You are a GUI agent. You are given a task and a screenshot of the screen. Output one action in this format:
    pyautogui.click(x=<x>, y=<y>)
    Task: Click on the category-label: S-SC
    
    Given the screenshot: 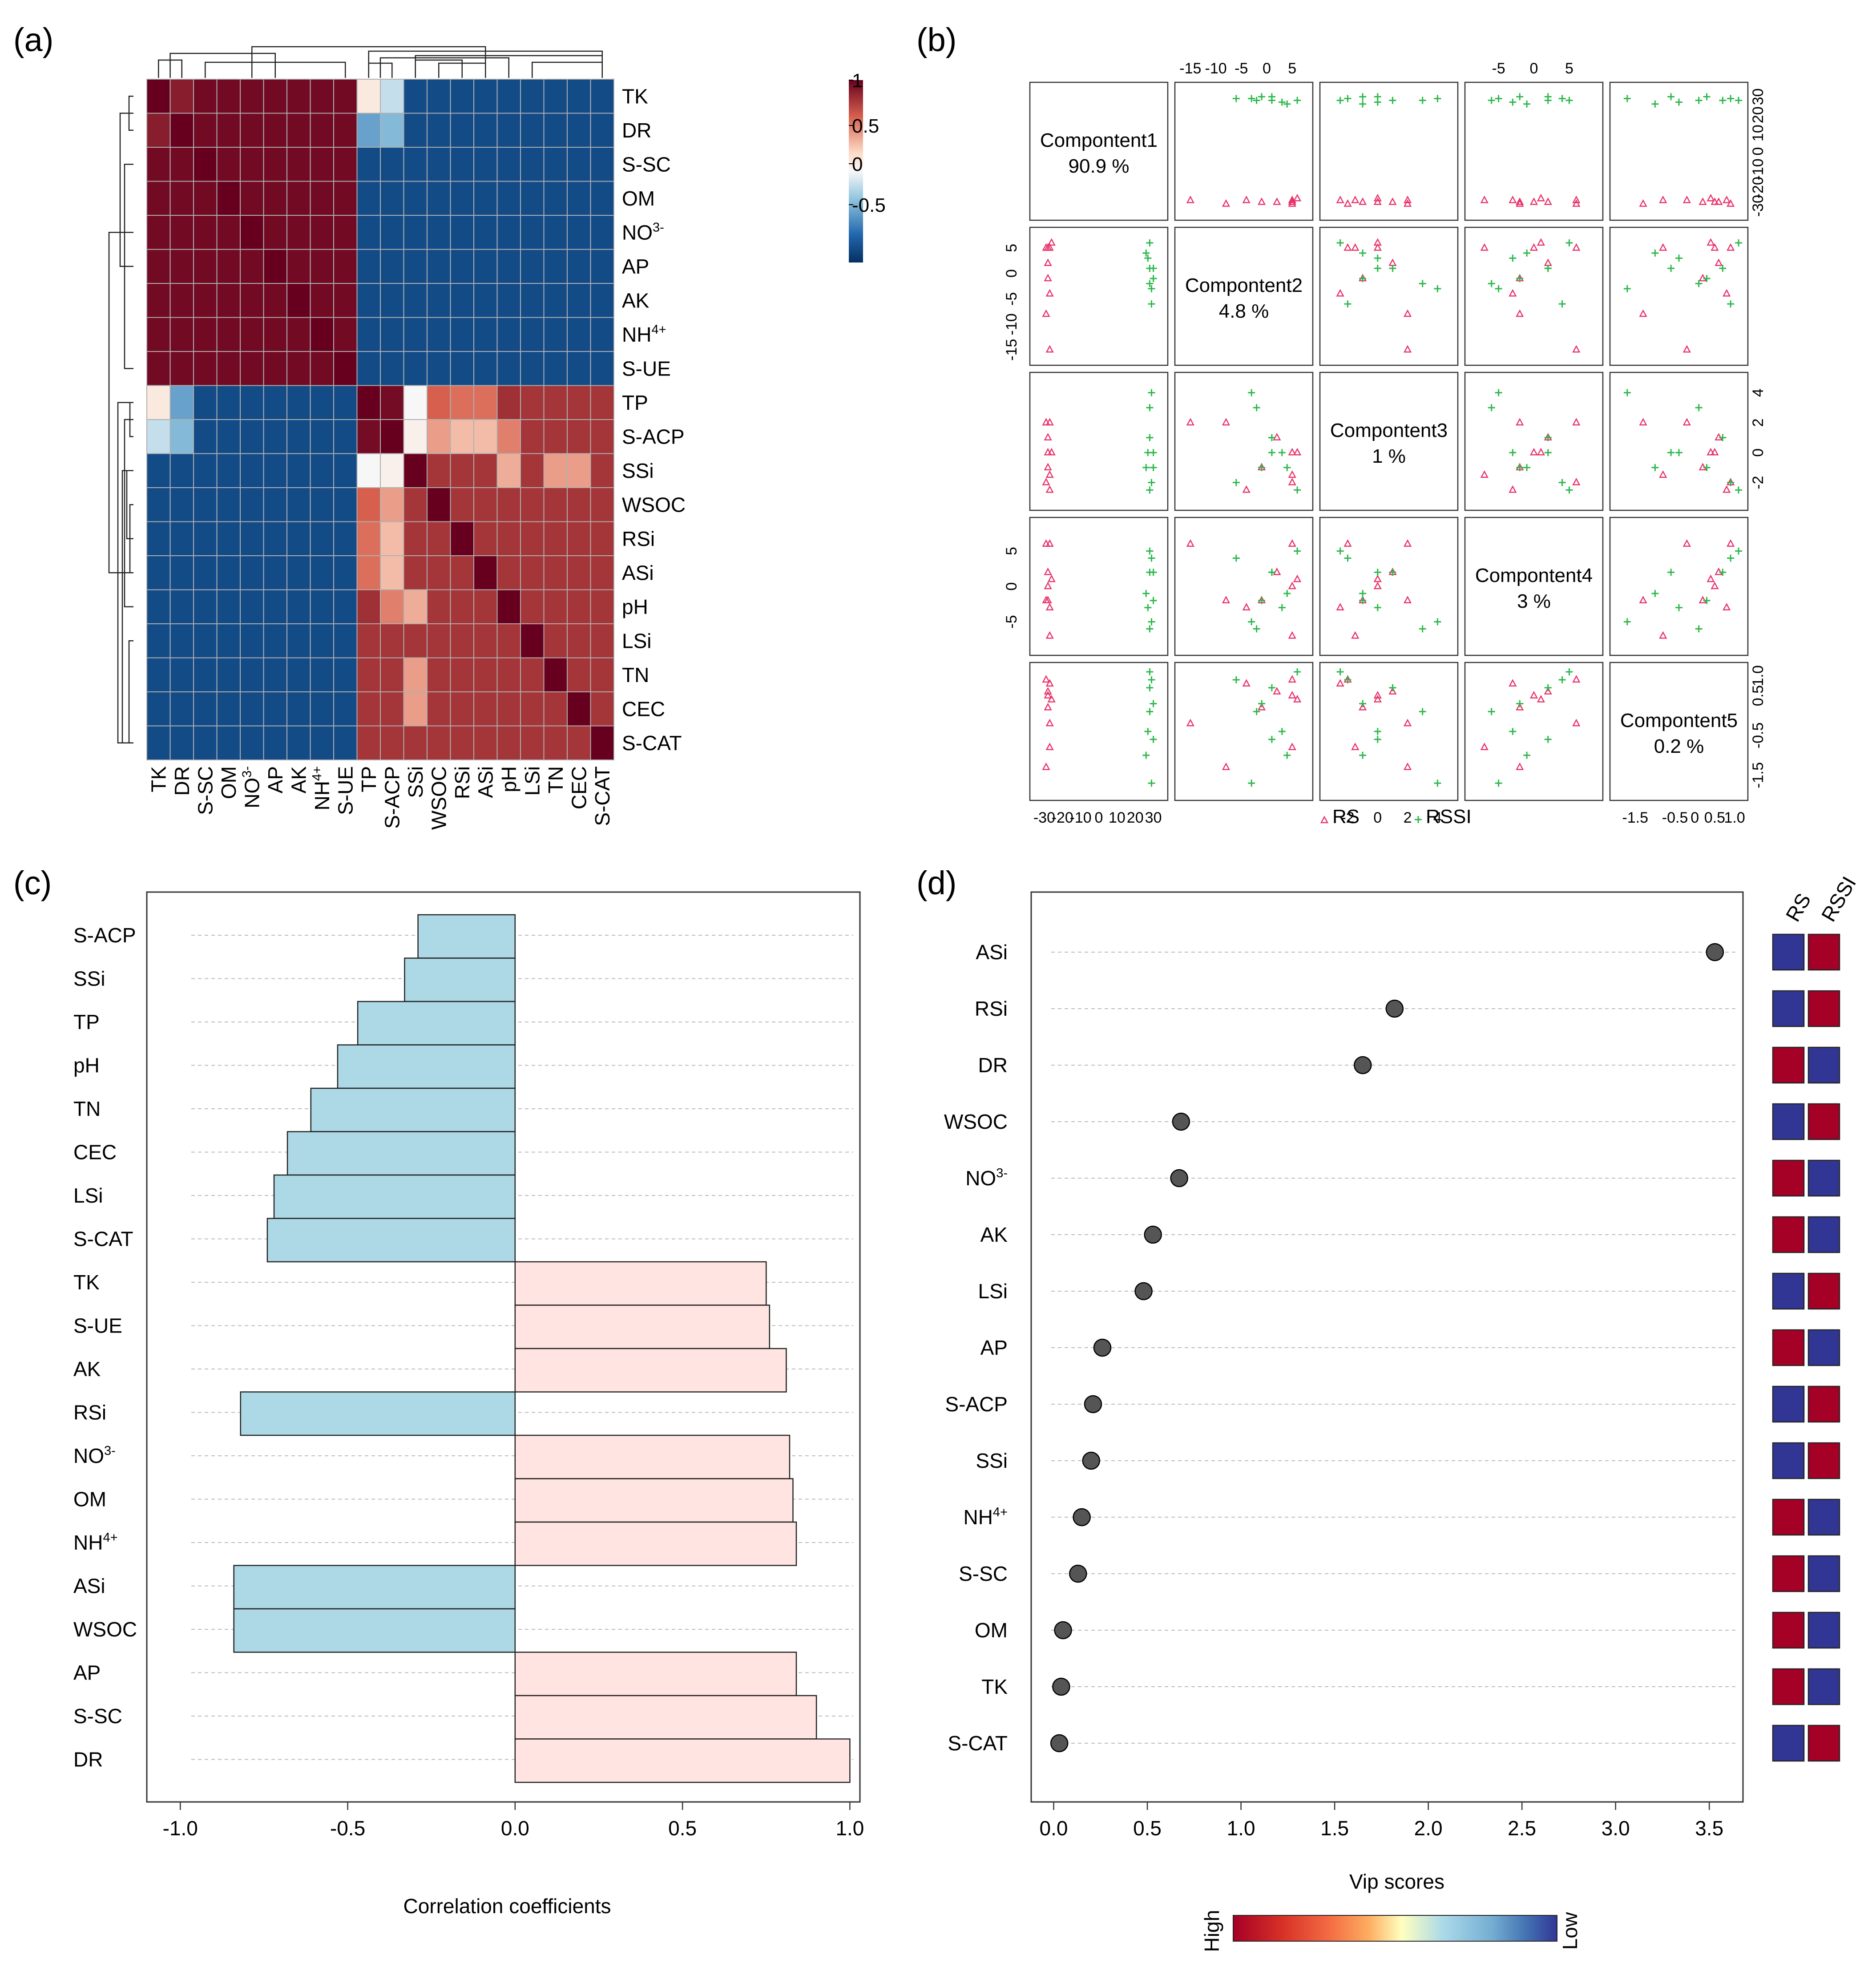 What is the action you would take?
    pyautogui.click(x=983, y=1573)
    